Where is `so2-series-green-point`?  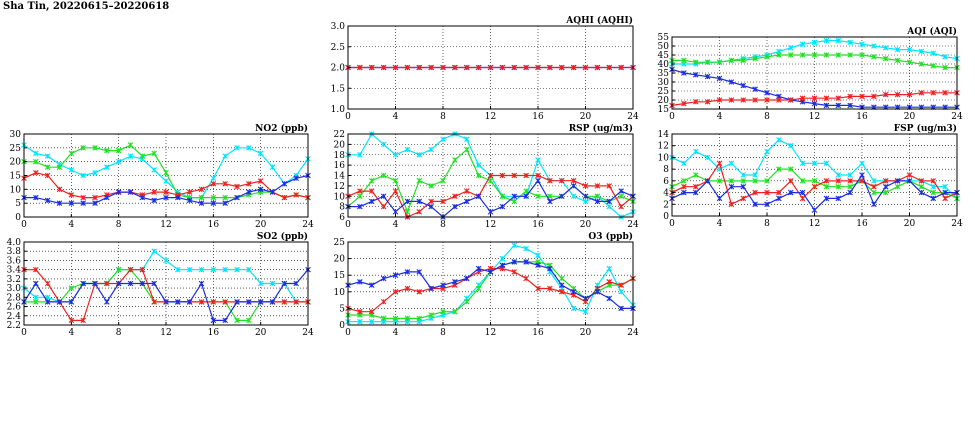
so2-series-green-point is located at coordinates (36, 302).